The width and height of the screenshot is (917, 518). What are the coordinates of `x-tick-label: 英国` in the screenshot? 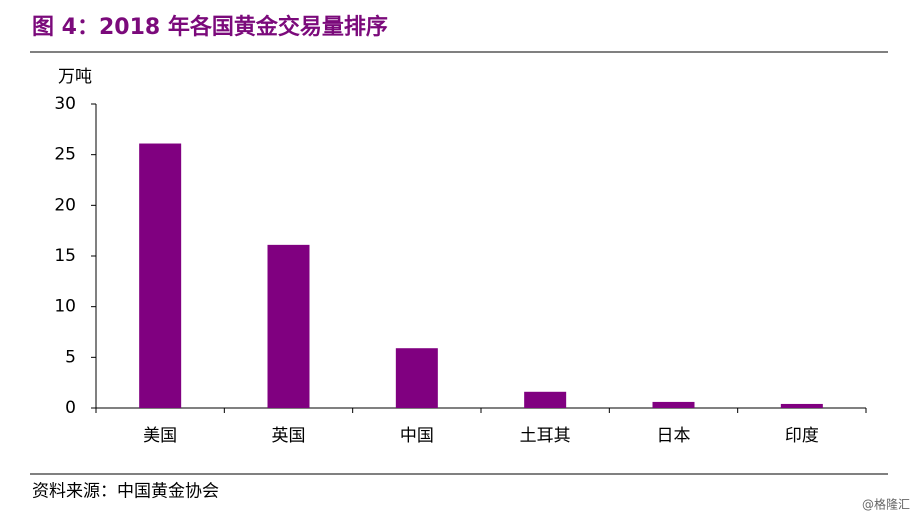 It's located at (289, 436).